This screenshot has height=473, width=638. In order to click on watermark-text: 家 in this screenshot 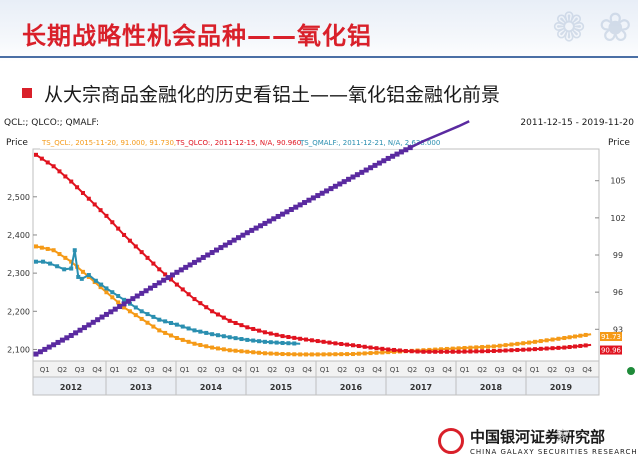, I will do `click(563, 437)`.